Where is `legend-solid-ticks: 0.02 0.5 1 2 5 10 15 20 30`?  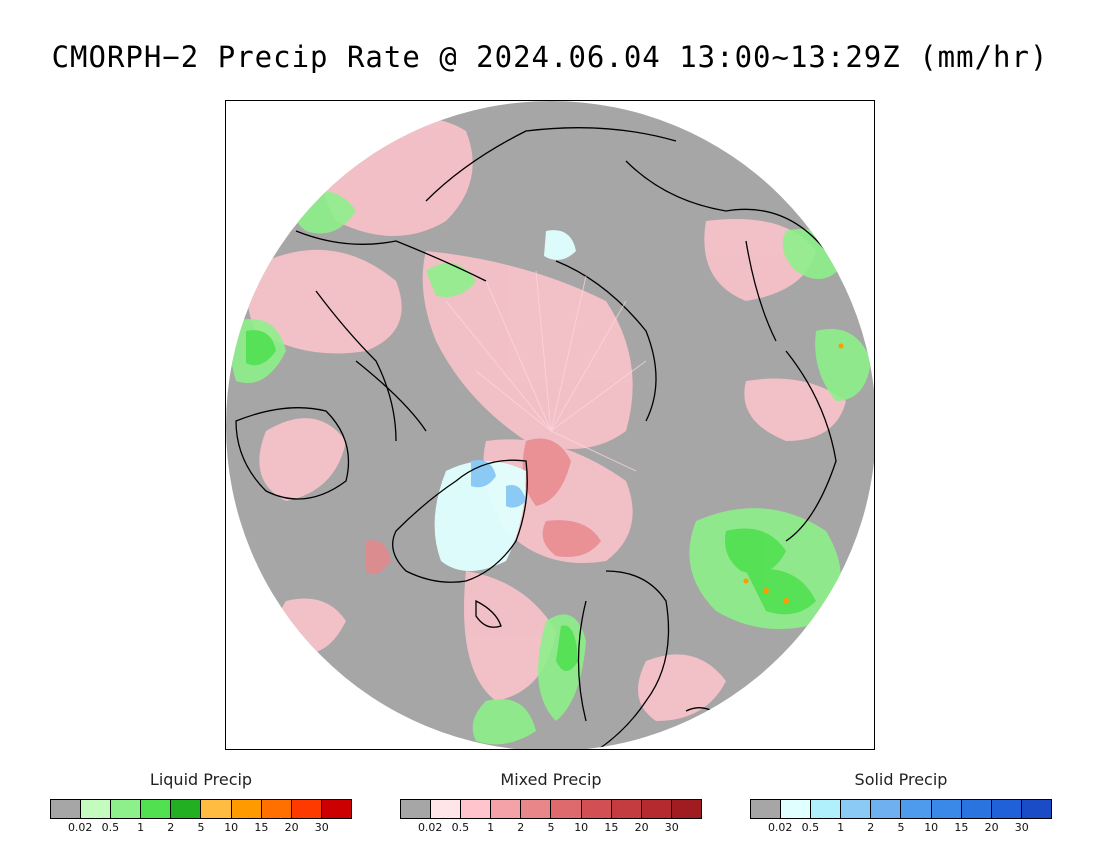
legend-solid-ticks: 0.02 0.5 1 2 5 10 15 20 30 is located at coordinates (901, 828).